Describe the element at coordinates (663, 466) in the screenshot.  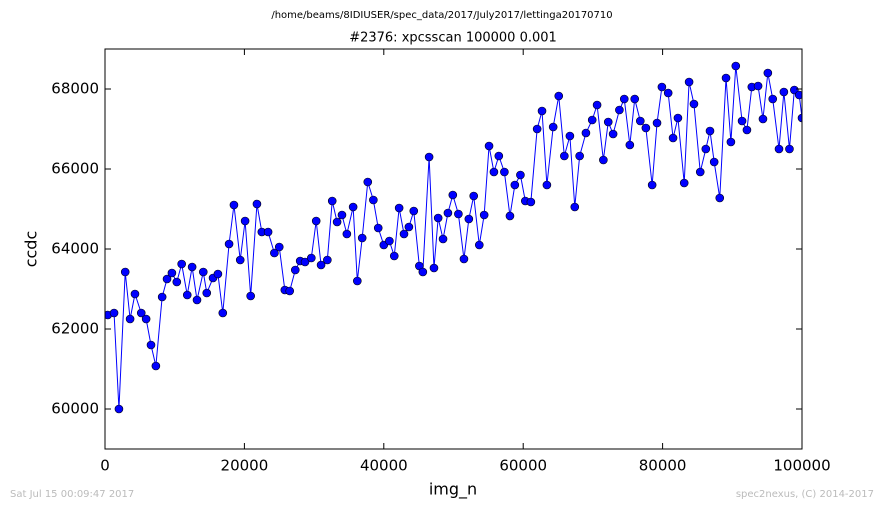
I see `x-tick-label: 80000` at that location.